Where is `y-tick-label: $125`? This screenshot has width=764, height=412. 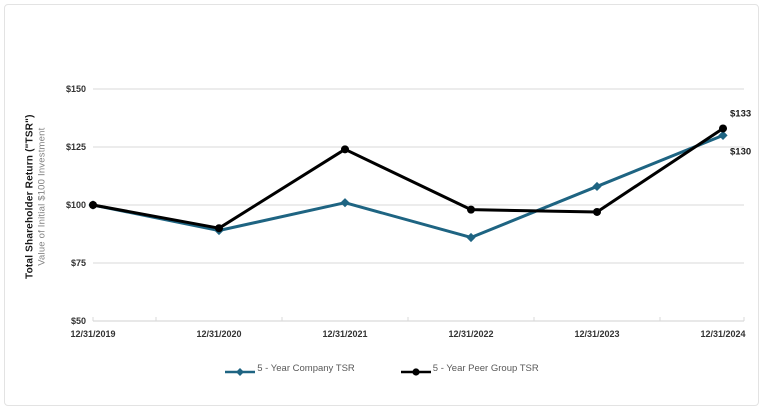 y-tick-label: $125 is located at coordinates (76, 147).